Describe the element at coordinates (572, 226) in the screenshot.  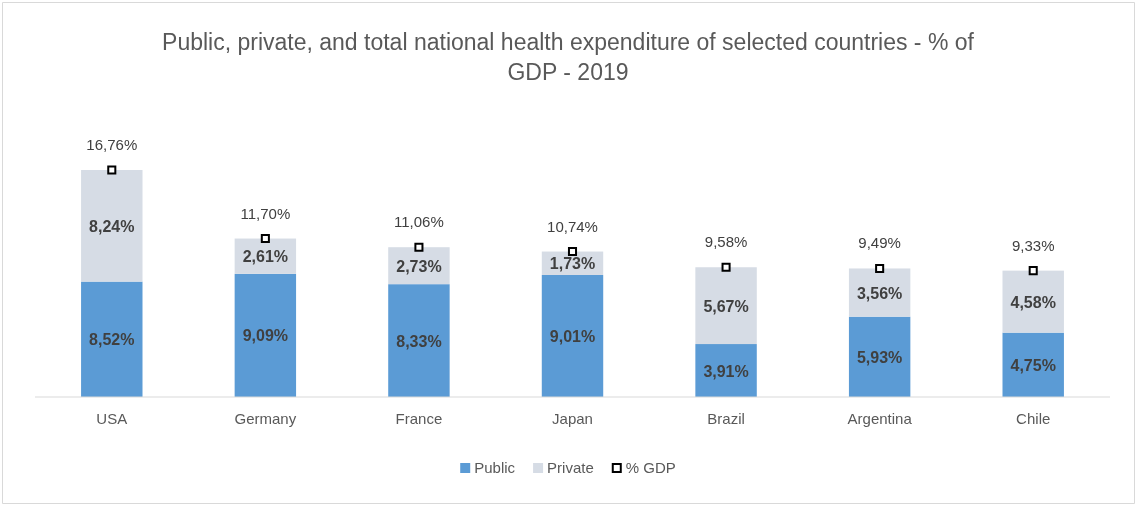
I see `data-label: 10,74%` at that location.